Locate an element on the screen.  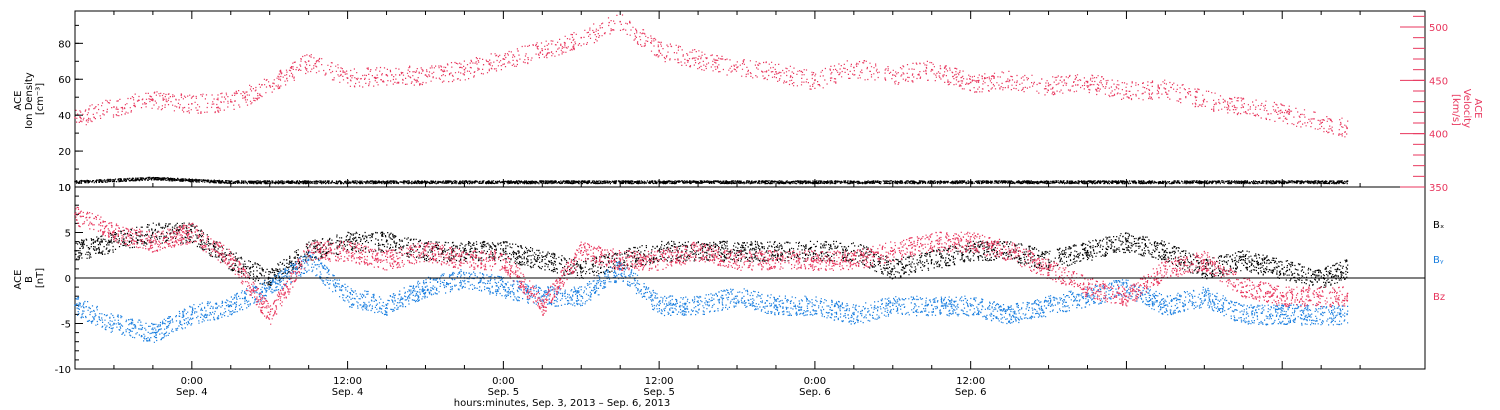
density-series-cloud is located at coordinates (712, 180).